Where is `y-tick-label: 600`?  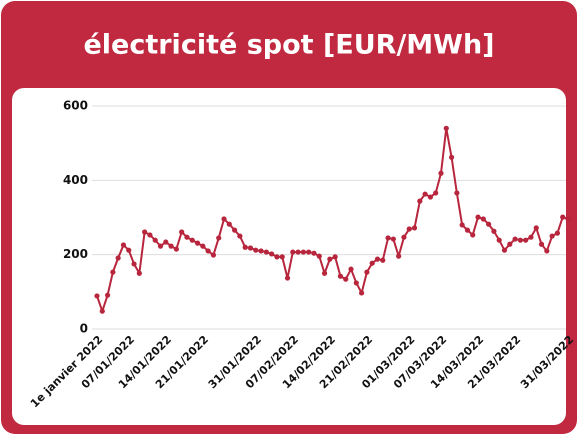 y-tick-label: 600 is located at coordinates (75, 106).